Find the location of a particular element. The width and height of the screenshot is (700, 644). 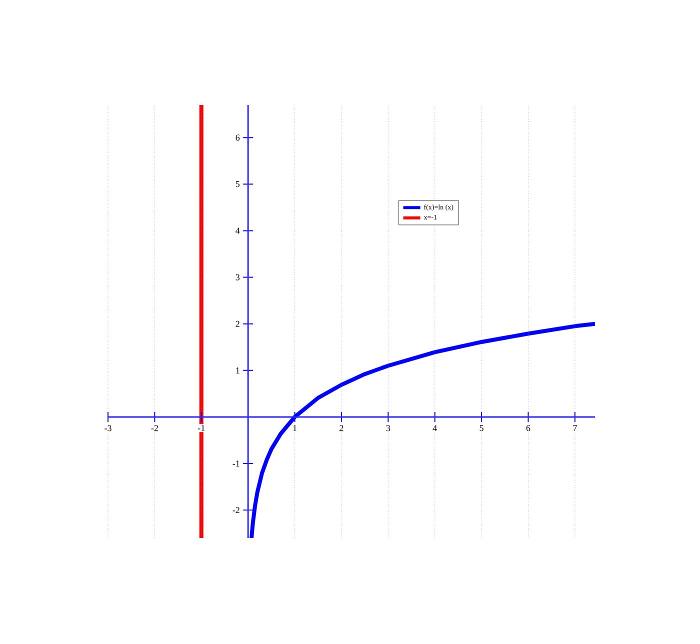

x-tick-label: 7 is located at coordinates (575, 428).